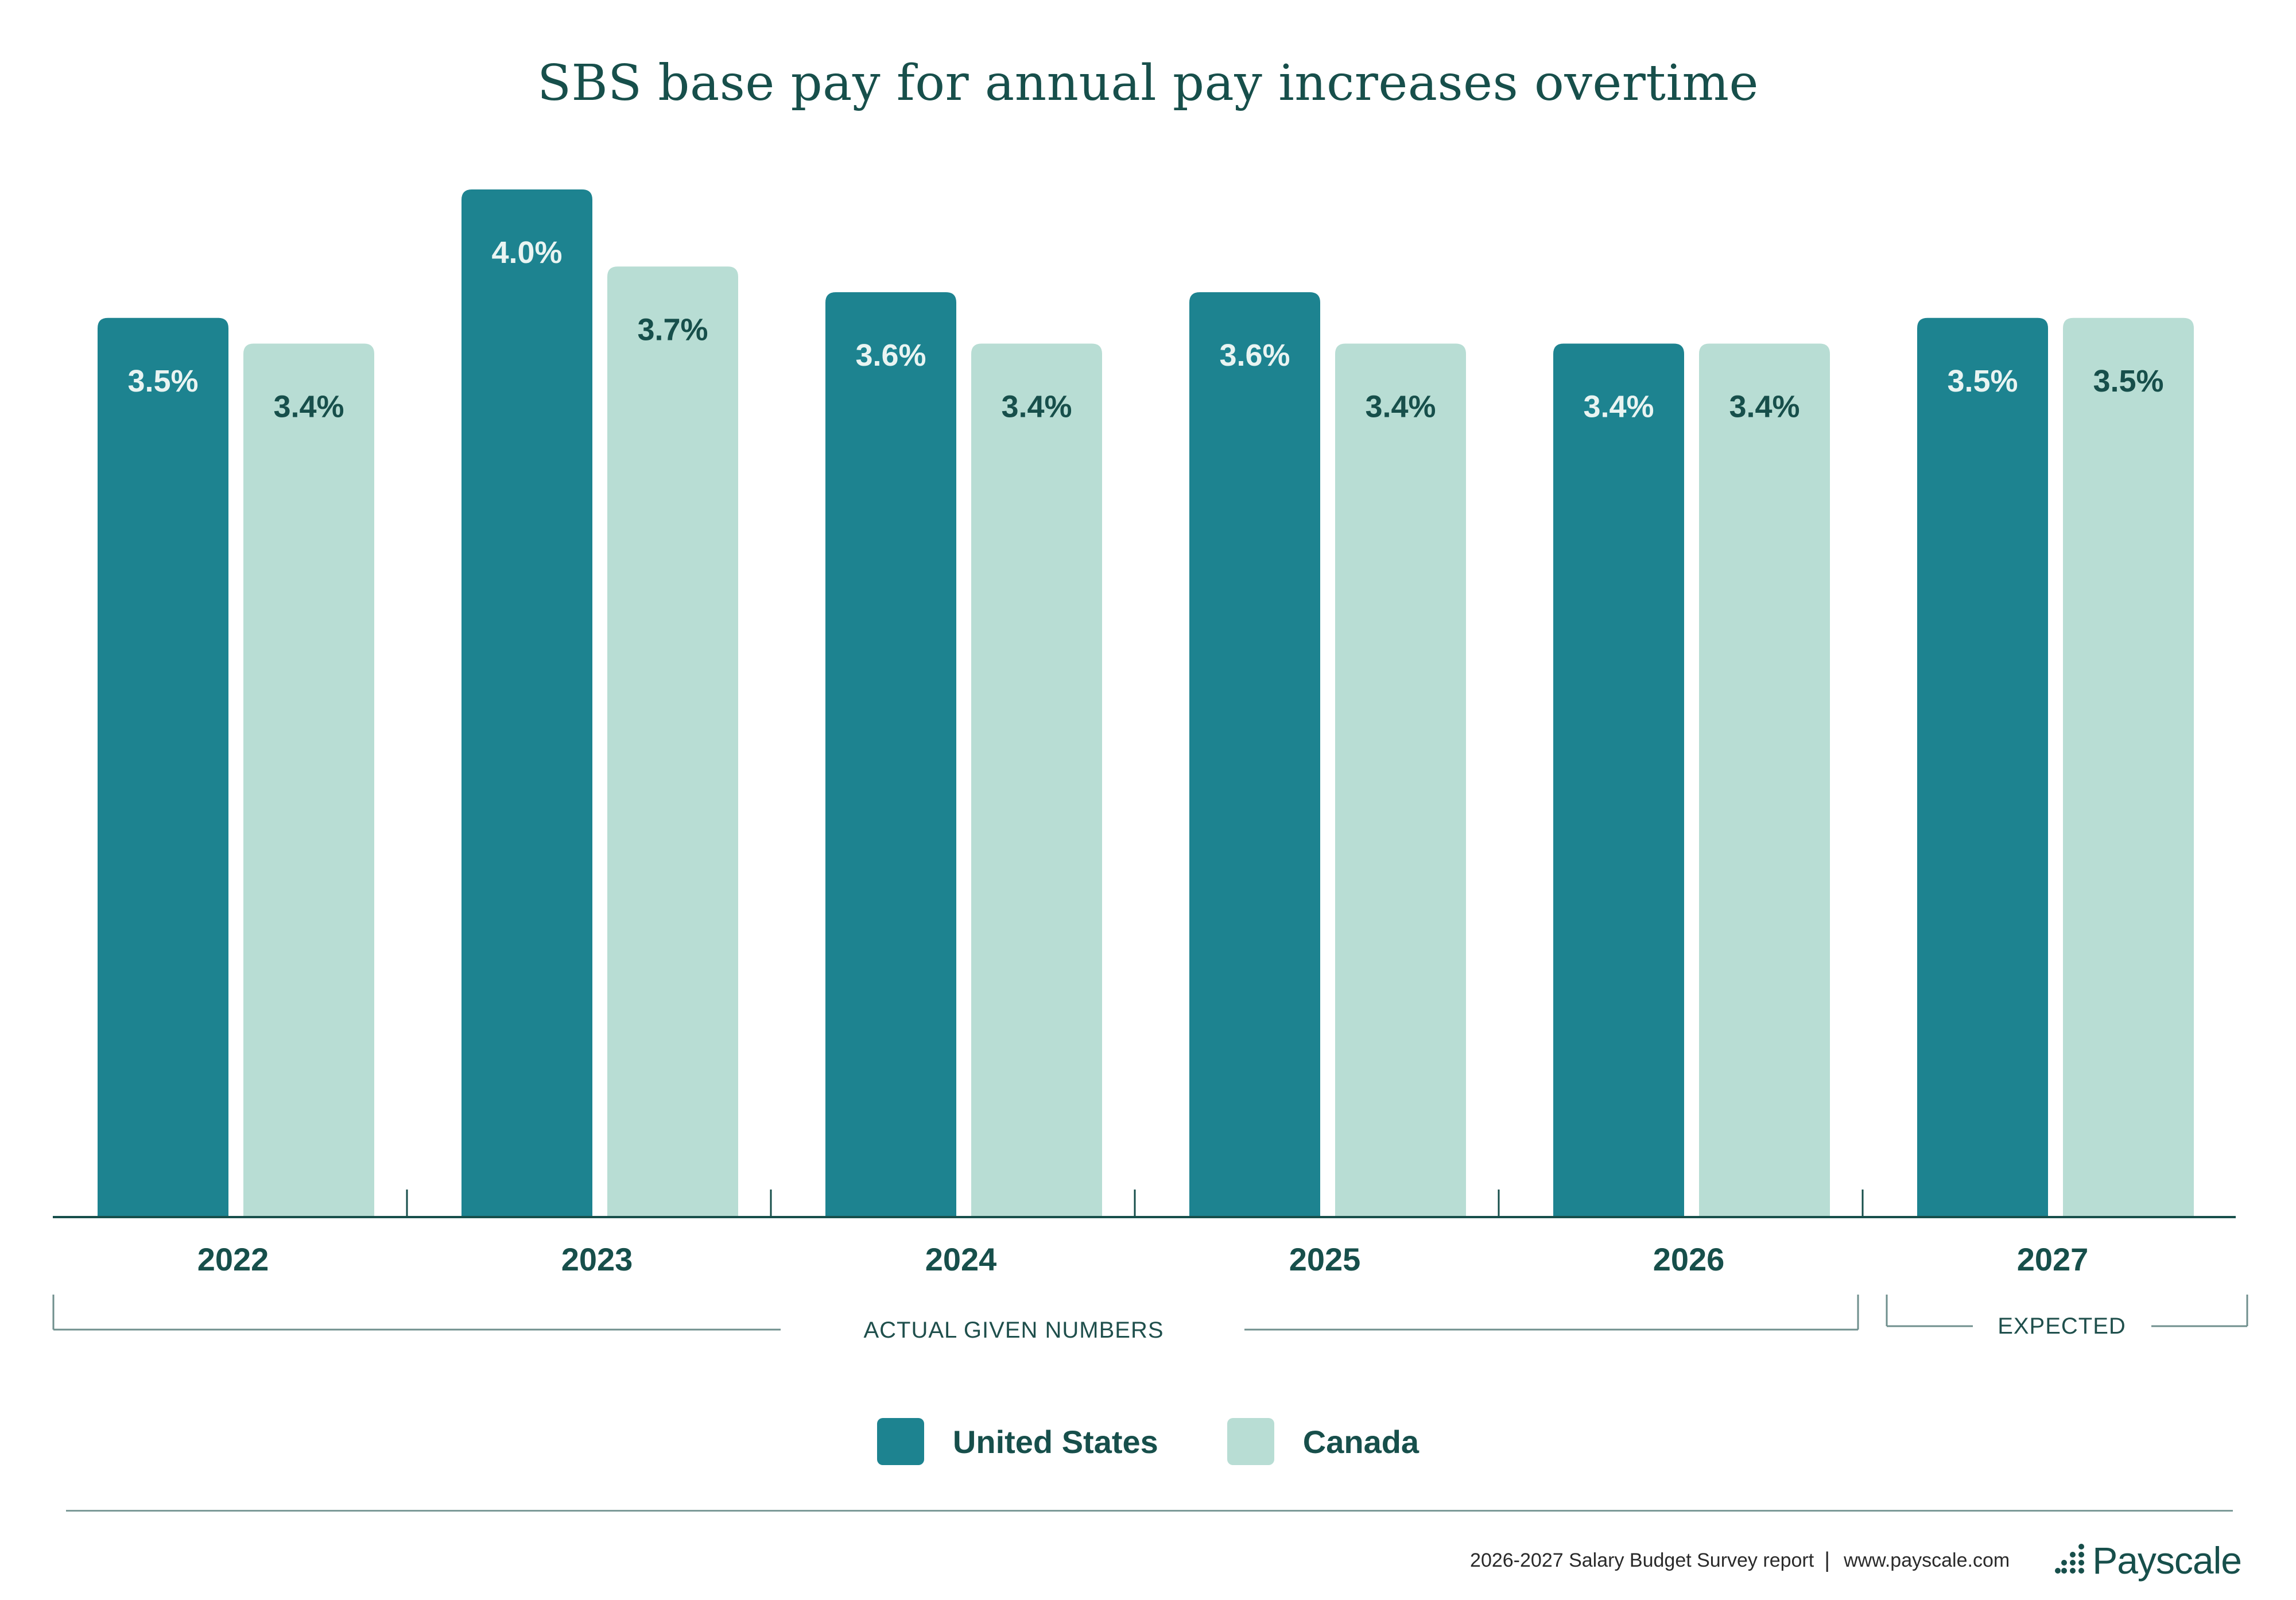  Describe the element at coordinates (2070, 1559) in the screenshot. I see `payscale-logo-icon` at that location.